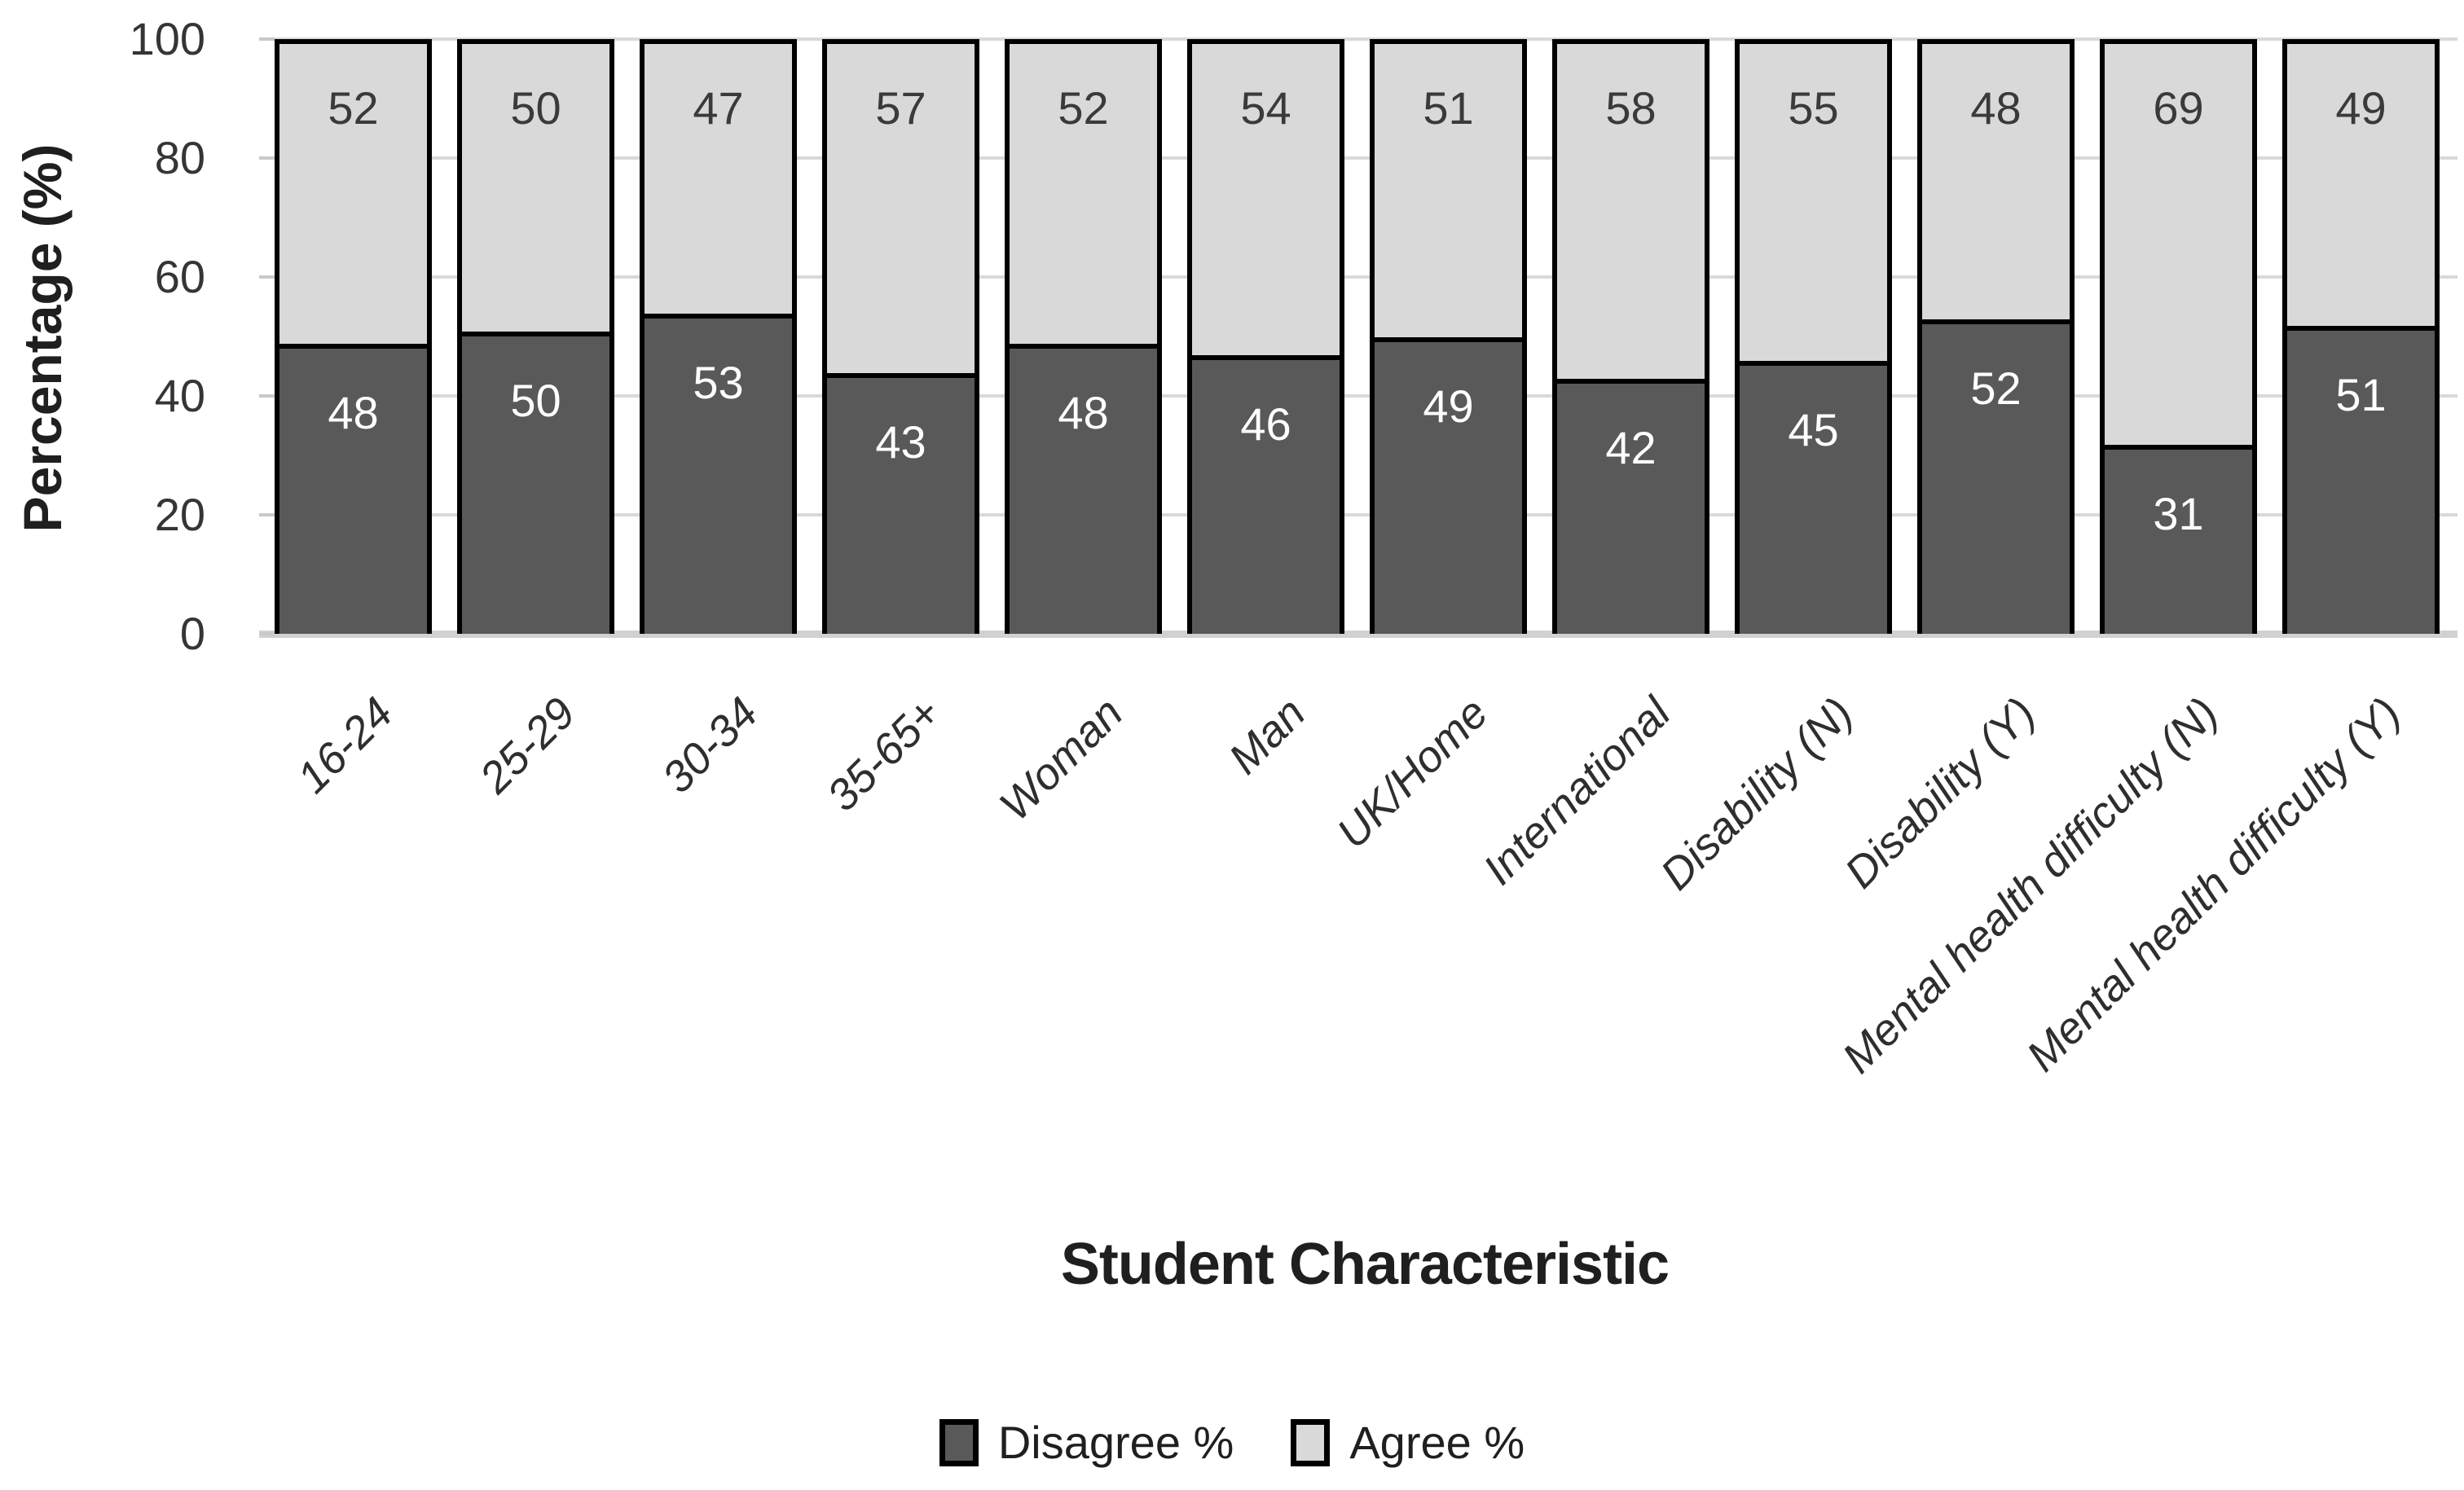 The image size is (2464, 1490). I want to click on bar-Mental health difficulty (Y): 49 51, so click(2361, 336).